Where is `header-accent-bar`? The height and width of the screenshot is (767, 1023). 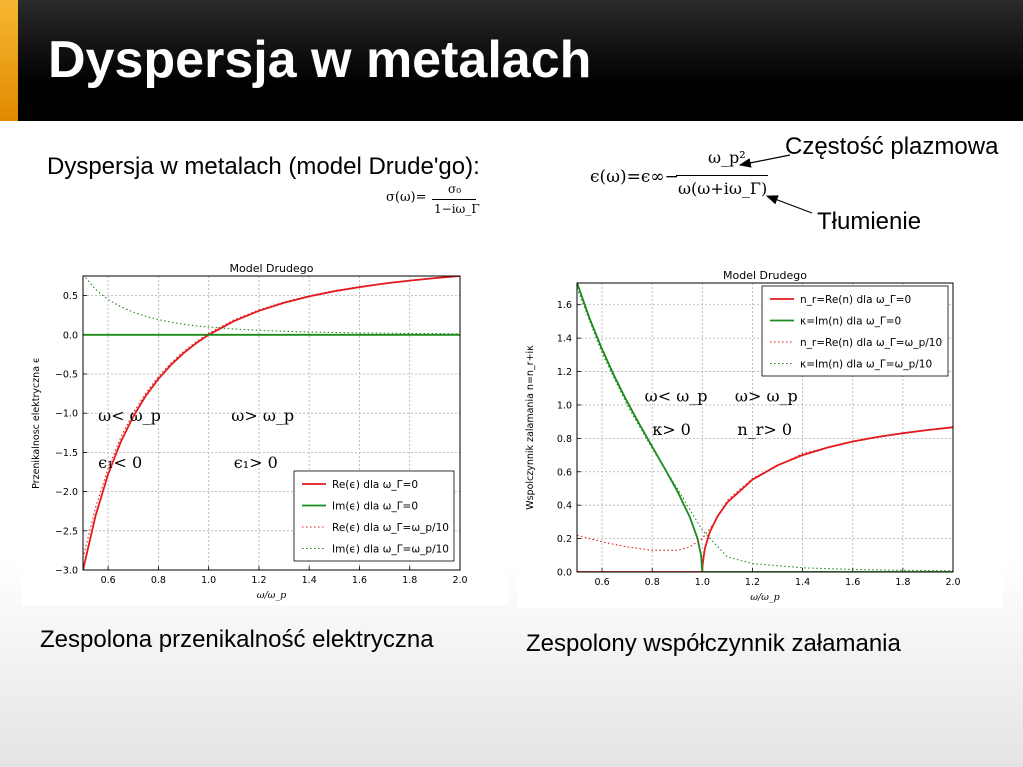
header-accent-bar is located at coordinates (9, 60).